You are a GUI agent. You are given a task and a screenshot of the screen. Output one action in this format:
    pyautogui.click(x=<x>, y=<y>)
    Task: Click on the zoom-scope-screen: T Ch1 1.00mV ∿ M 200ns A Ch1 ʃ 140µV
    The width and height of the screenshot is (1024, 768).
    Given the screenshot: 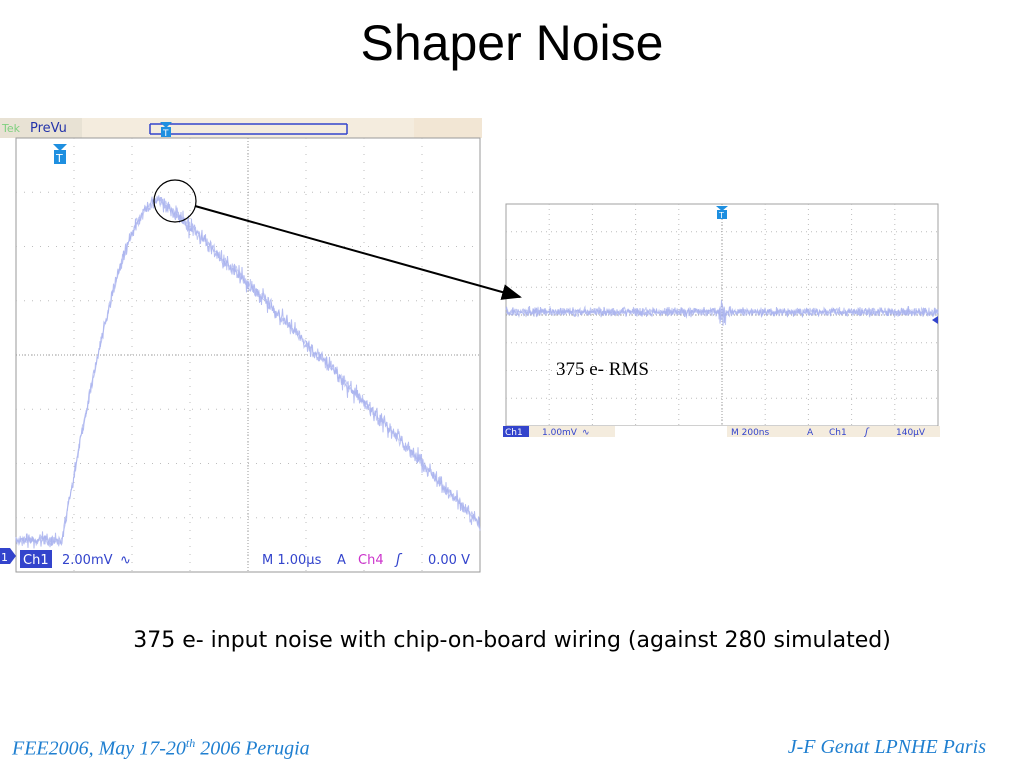 What is the action you would take?
    pyautogui.click(x=721, y=320)
    